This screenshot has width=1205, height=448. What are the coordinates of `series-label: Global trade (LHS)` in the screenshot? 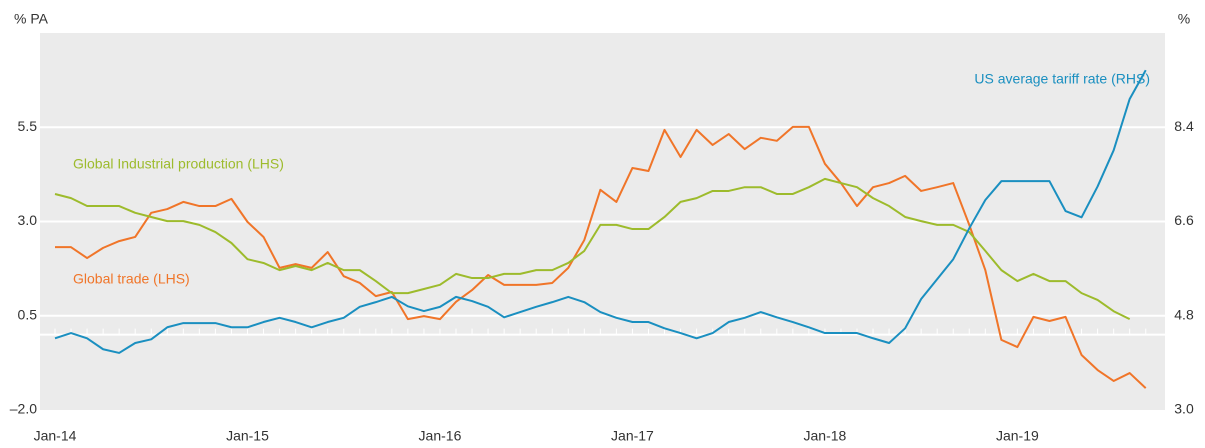 It's located at (131, 279).